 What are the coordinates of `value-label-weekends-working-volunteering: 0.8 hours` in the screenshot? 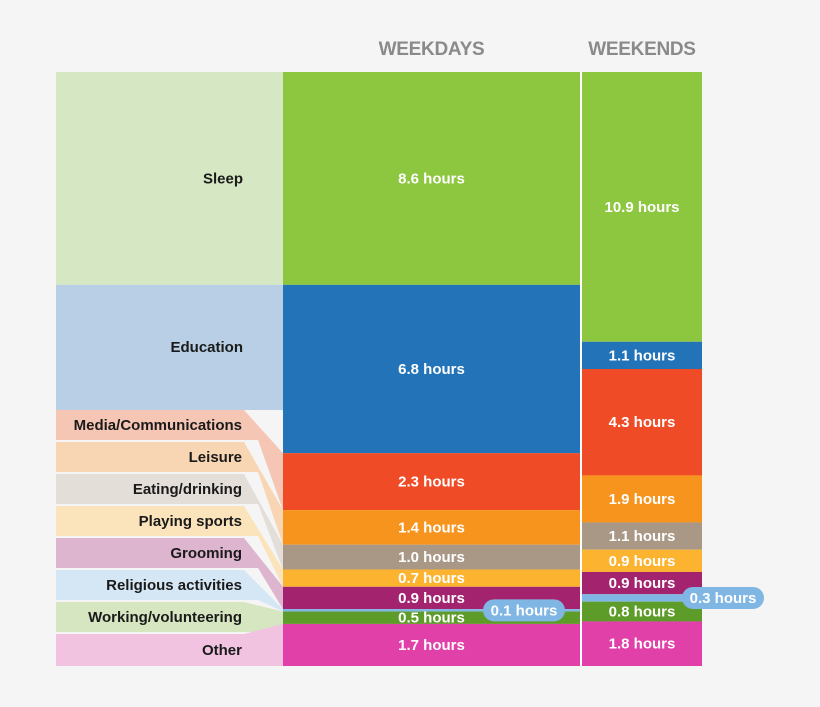 It's located at (642, 612).